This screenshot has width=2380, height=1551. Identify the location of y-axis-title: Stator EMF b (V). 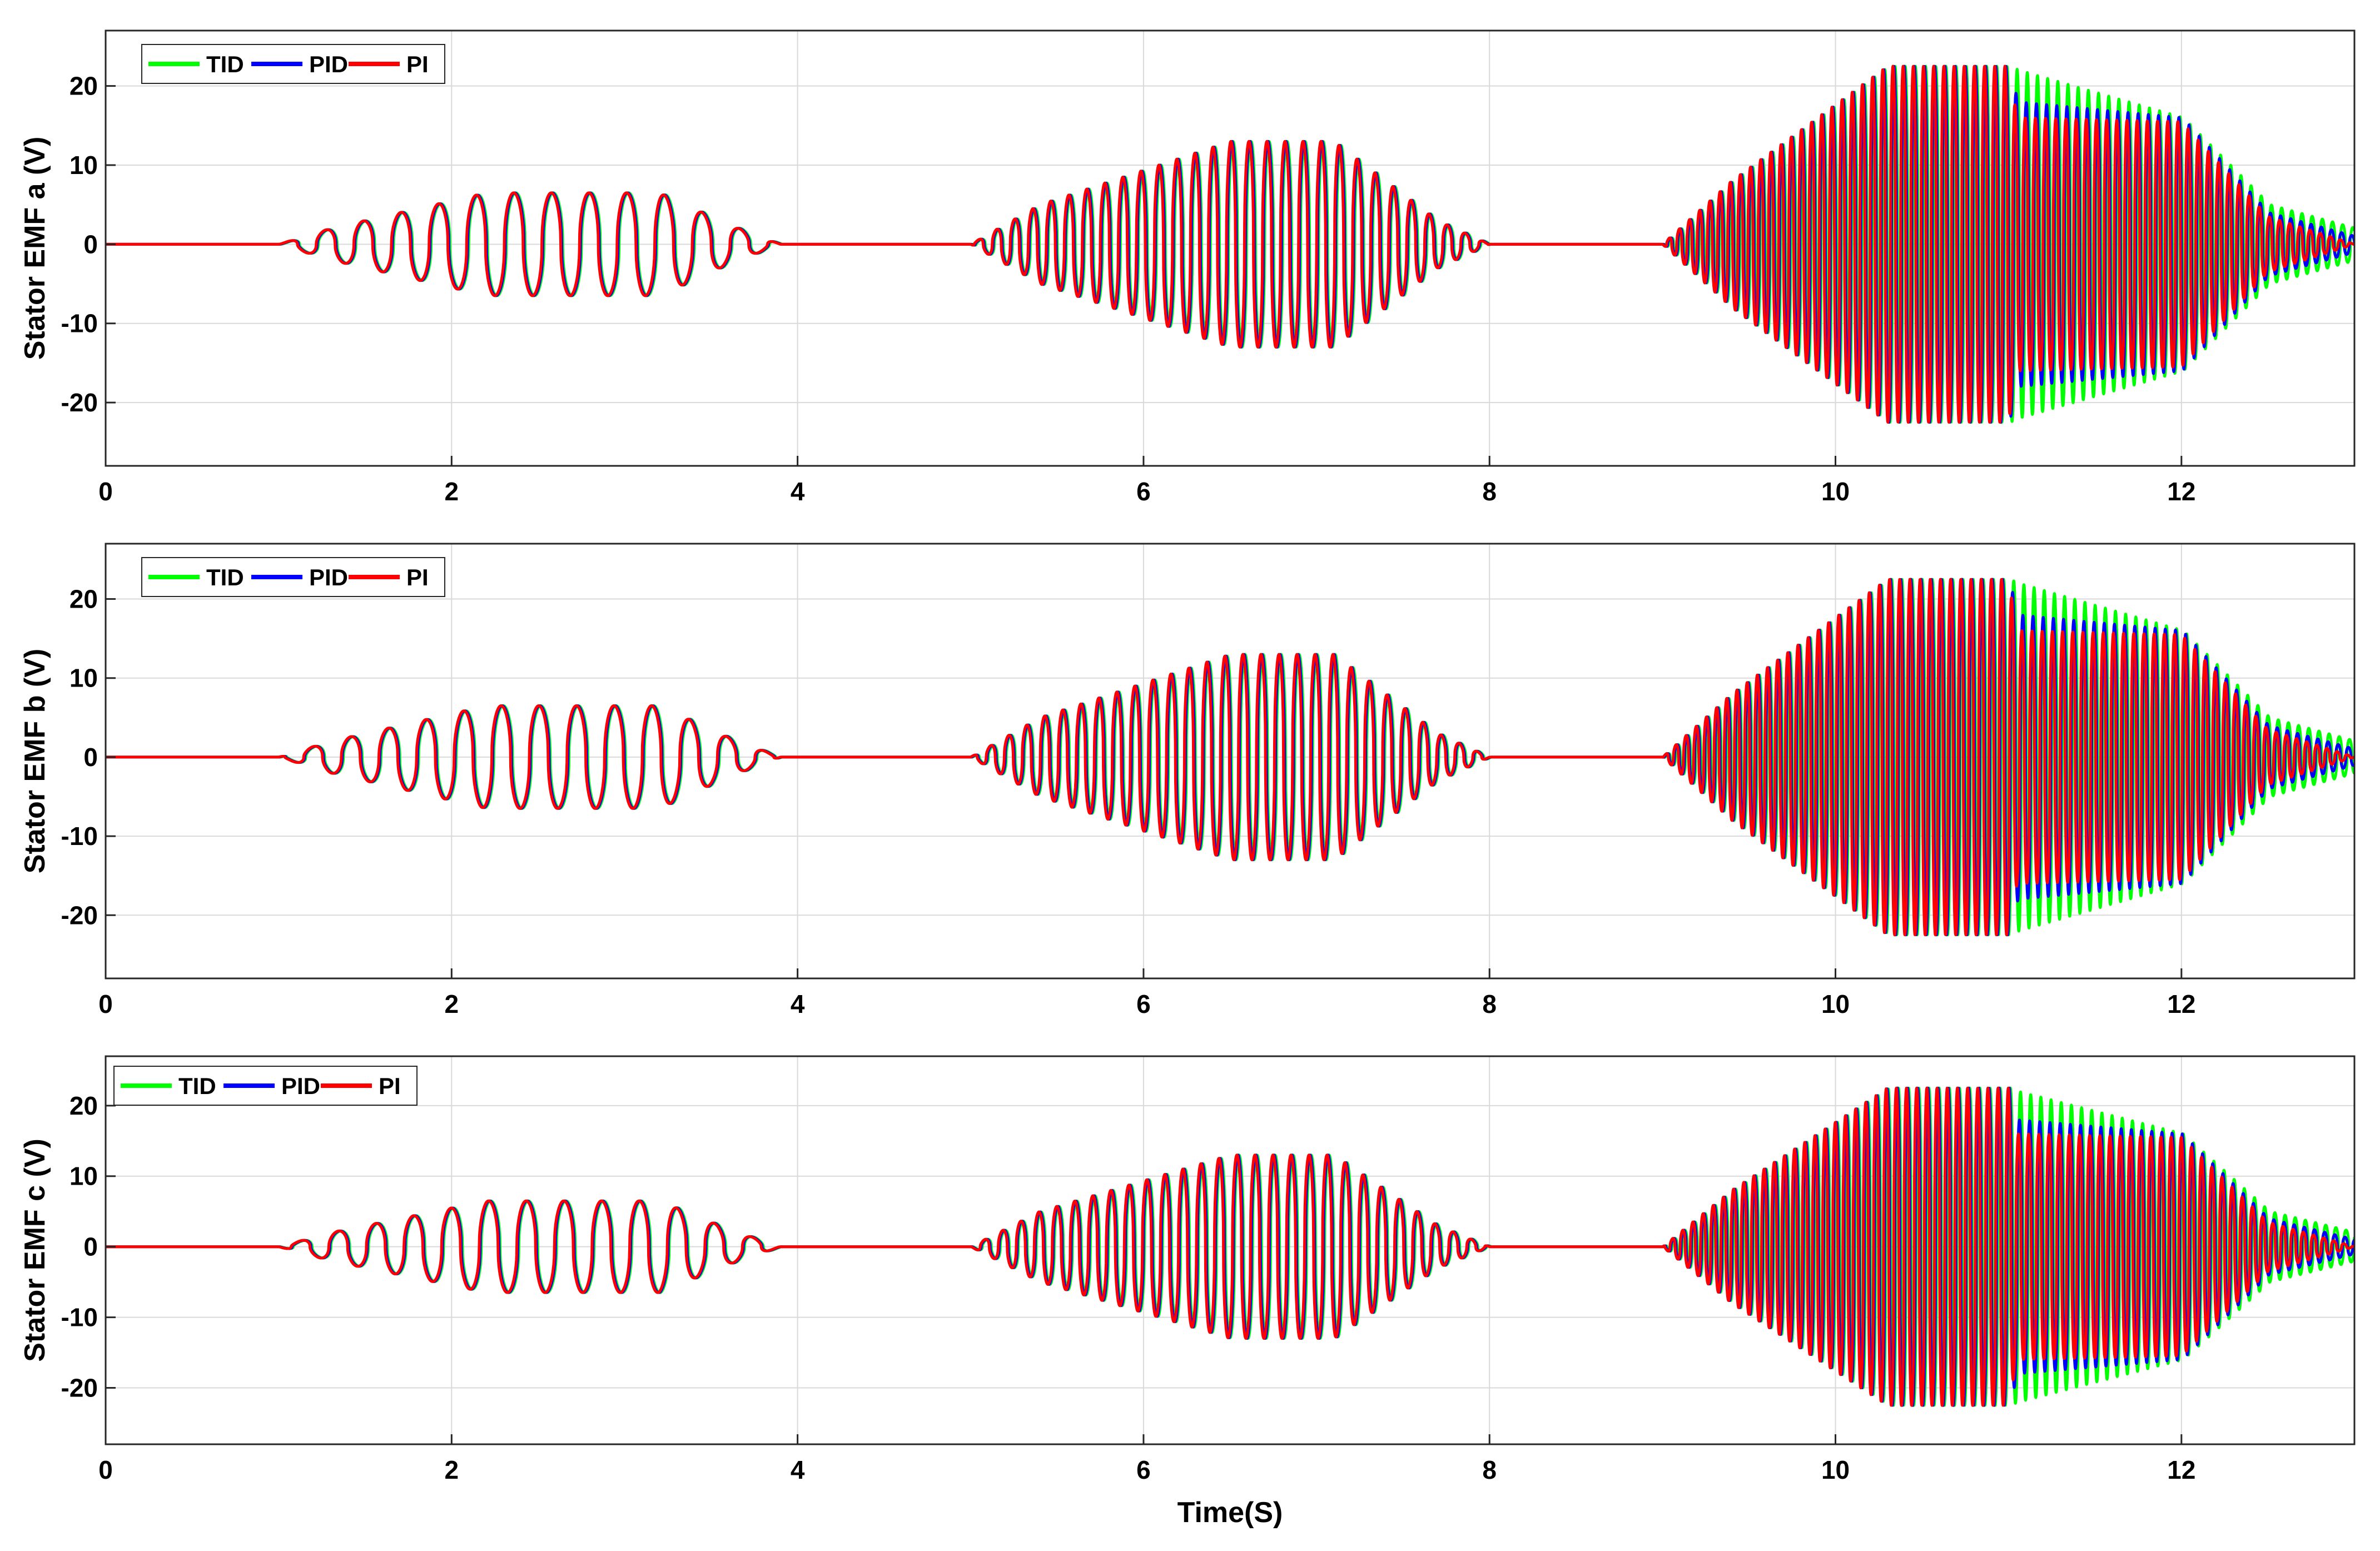
(35, 761).